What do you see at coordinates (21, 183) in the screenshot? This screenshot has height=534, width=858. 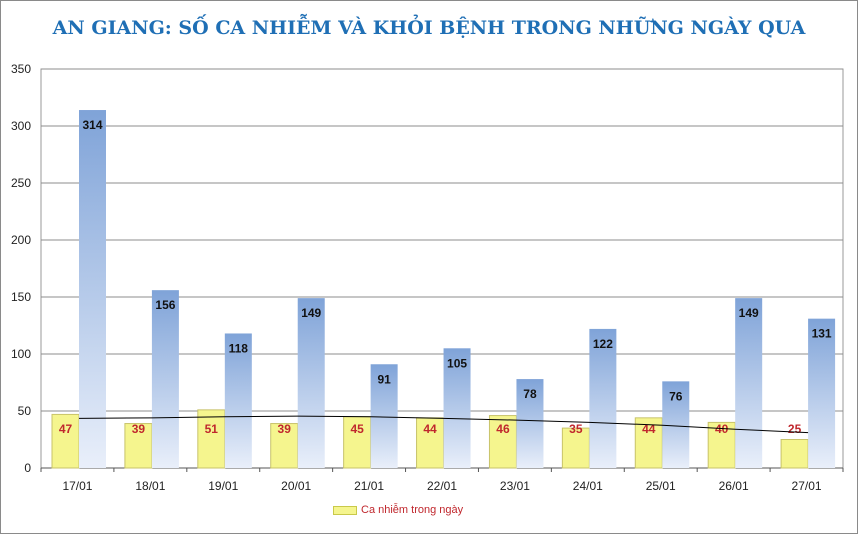 I see `y-tick-label: 250` at bounding box center [21, 183].